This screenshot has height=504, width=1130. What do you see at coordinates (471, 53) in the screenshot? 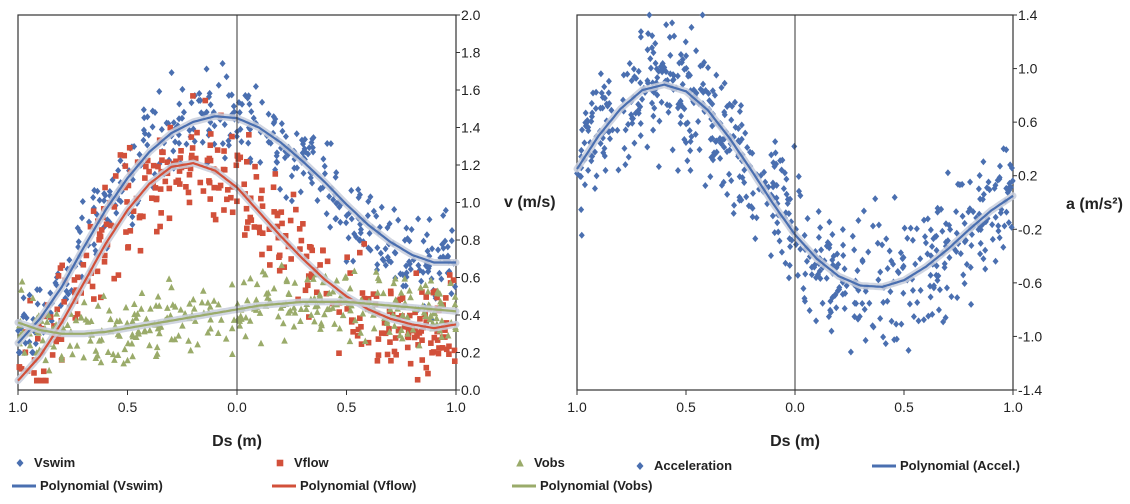
I see `y-tick-label: 1.8` at bounding box center [471, 53].